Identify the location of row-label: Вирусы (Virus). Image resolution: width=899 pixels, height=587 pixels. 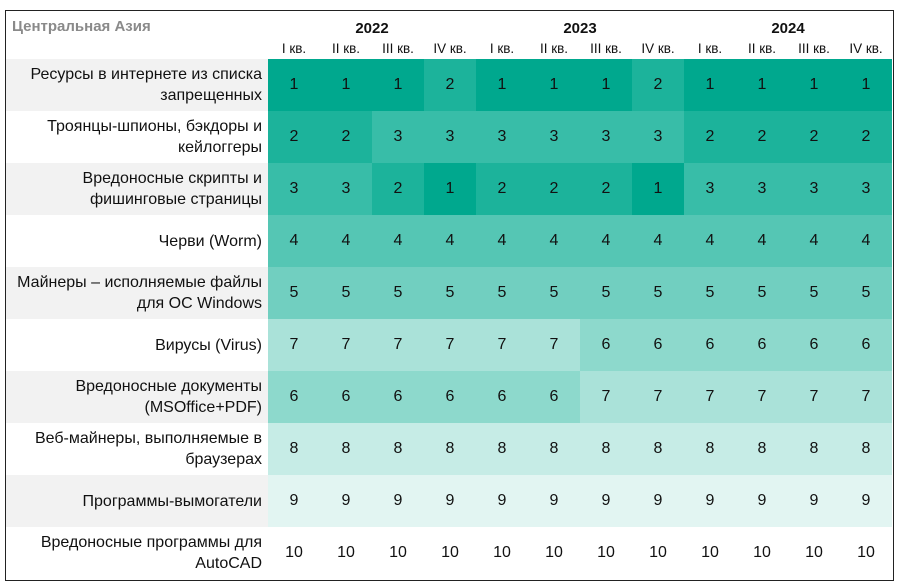
(137, 345).